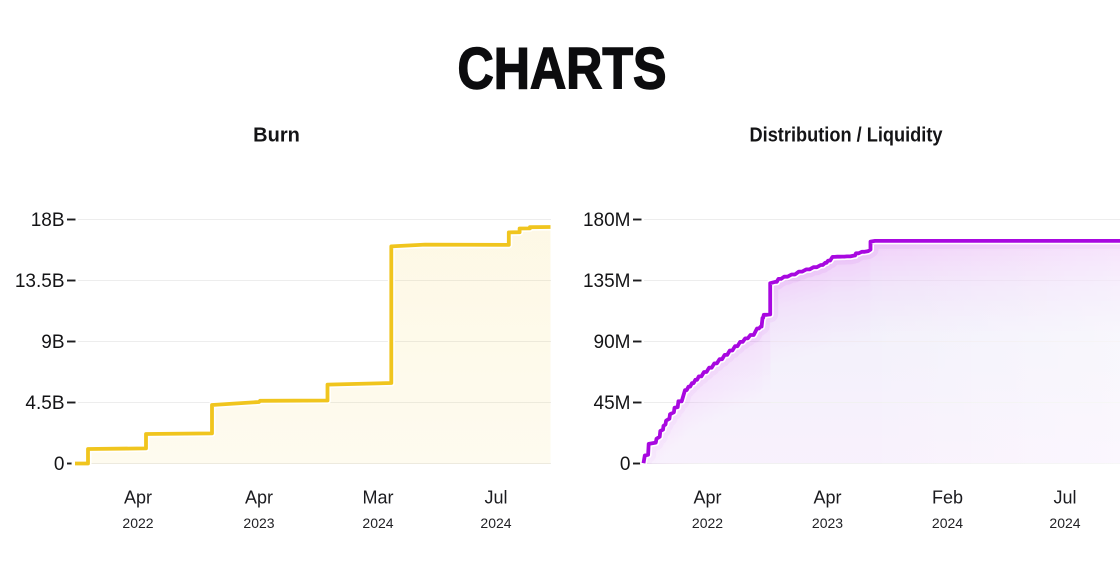  Describe the element at coordinates (276, 136) in the screenshot. I see `svg-text: Burn` at that location.